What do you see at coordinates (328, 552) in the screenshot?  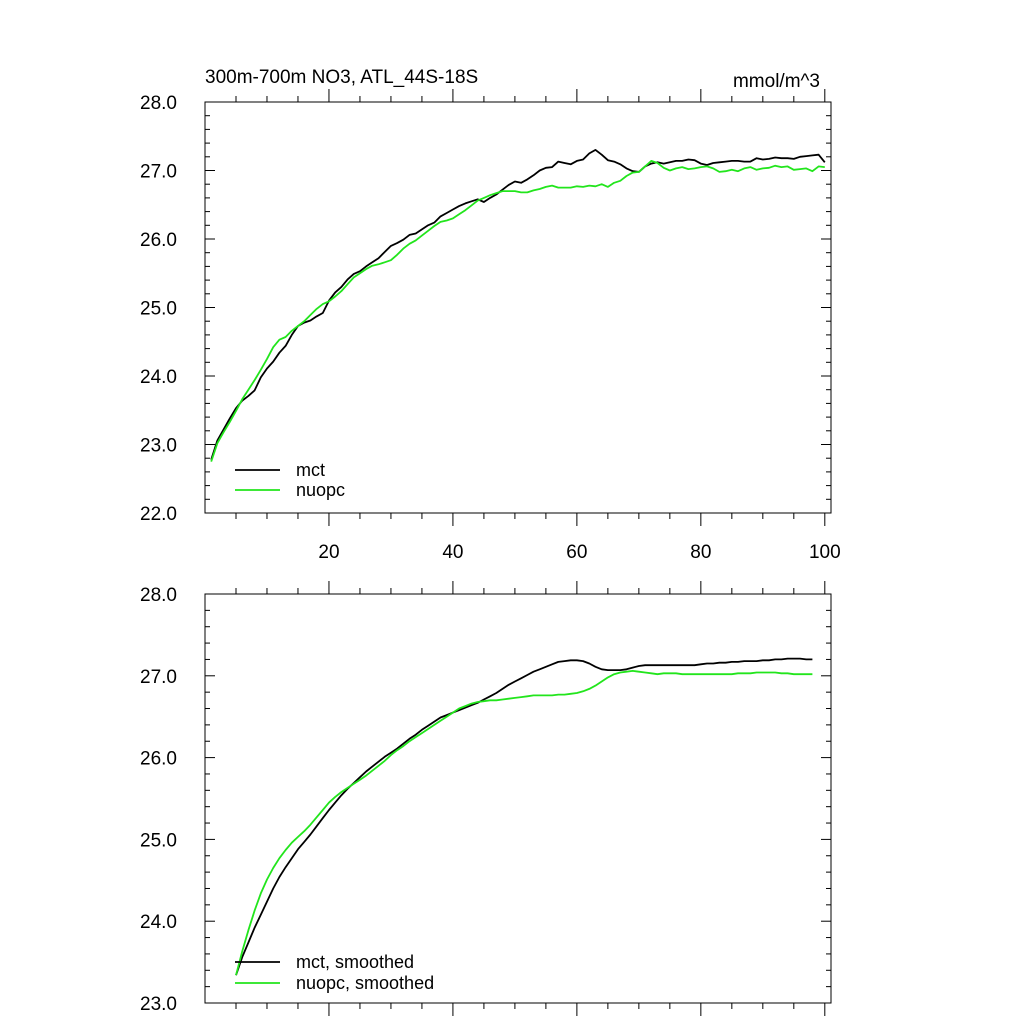 I see `x-tick-label: 20` at bounding box center [328, 552].